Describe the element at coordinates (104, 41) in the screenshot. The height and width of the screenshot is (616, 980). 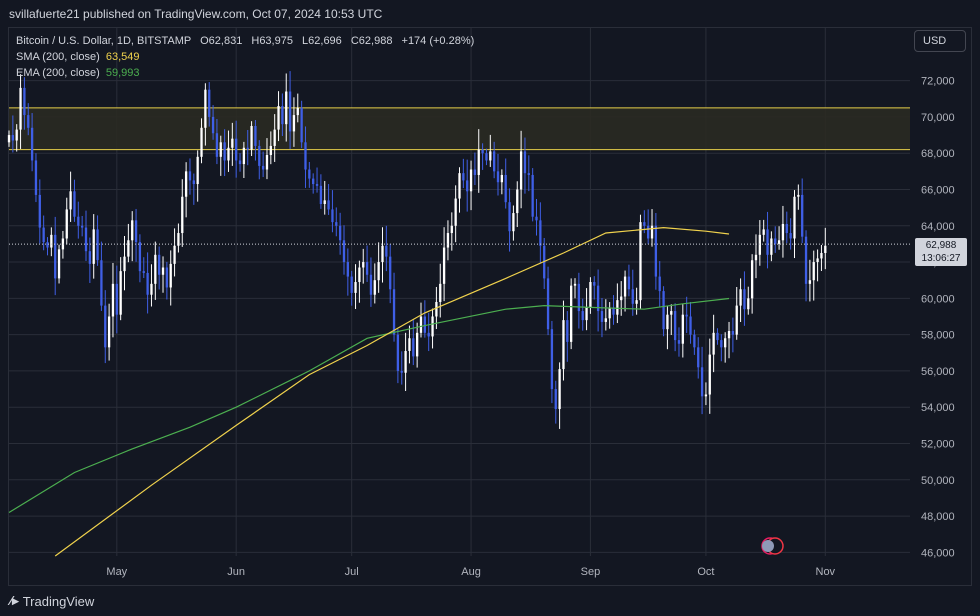
I see `symbol-label: Bitcoin / U.S. Dollar, 1D, BITSTAMP` at that location.